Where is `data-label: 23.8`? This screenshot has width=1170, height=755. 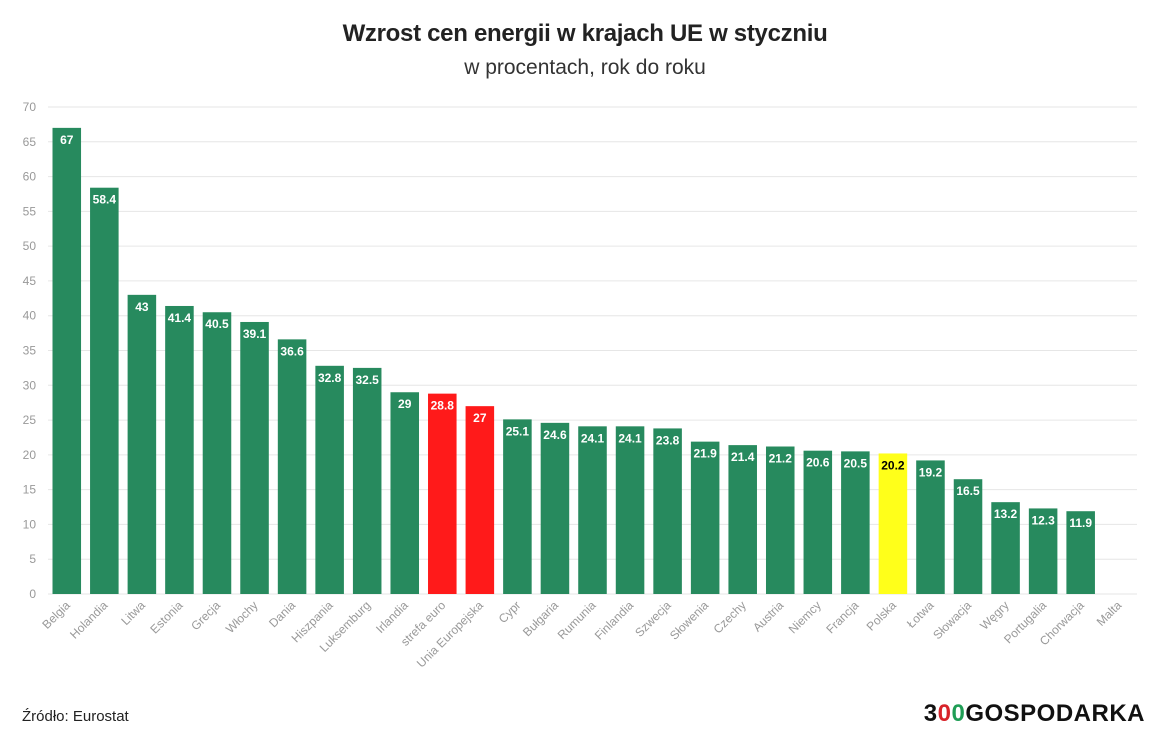
data-label: 23.8 is located at coordinates (668, 440).